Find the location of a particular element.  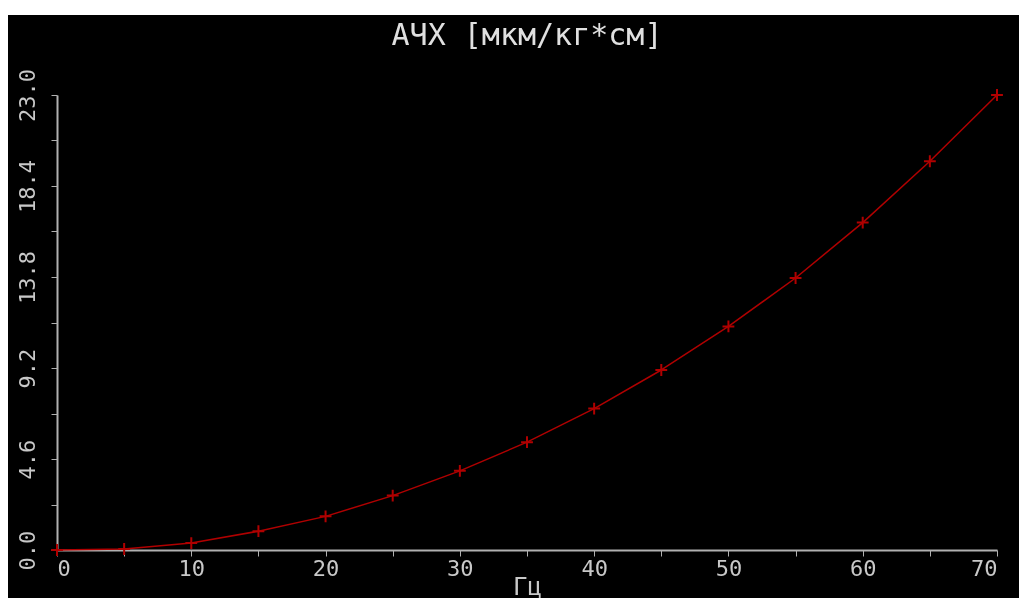

x-tick-label: 60 is located at coordinates (863, 568).